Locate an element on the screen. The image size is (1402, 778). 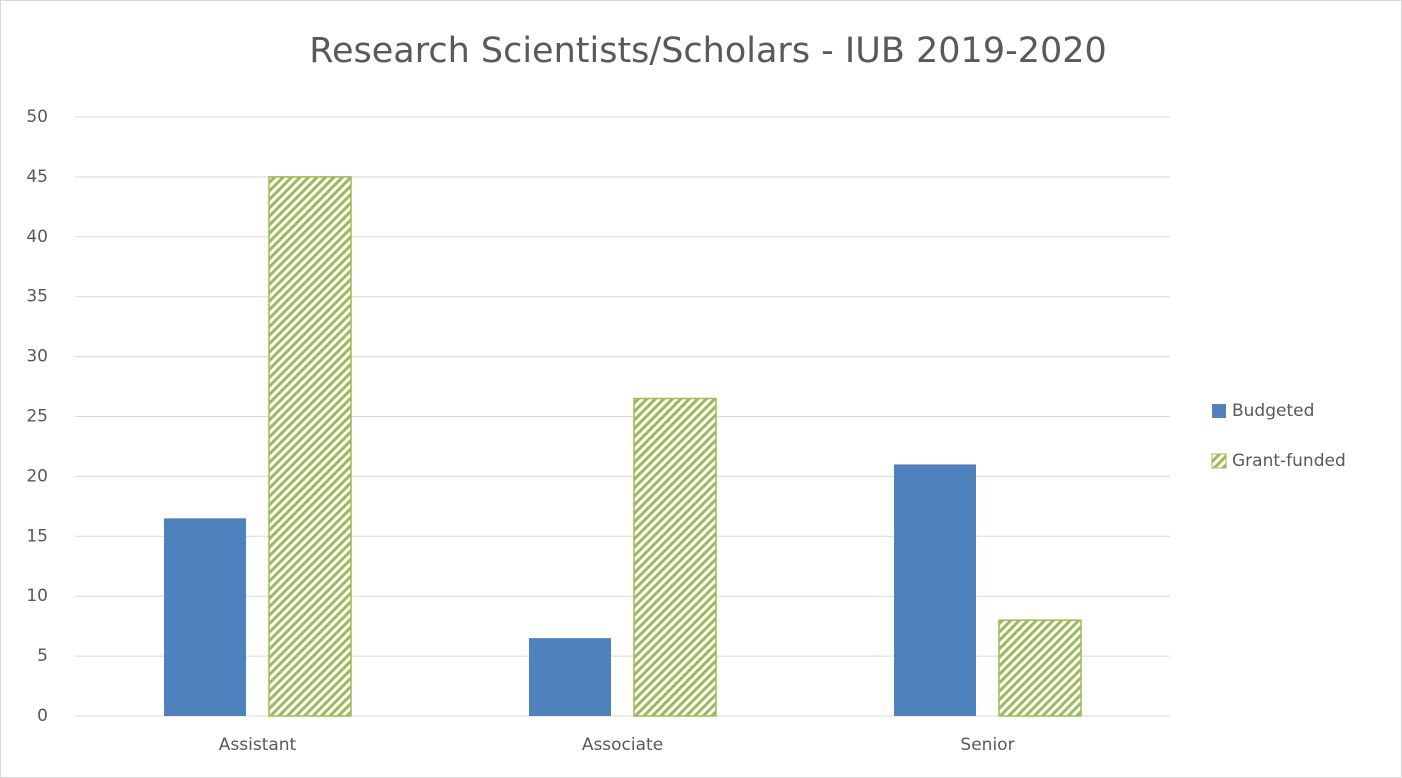
x-tick-label: Assistant is located at coordinates (258, 745).